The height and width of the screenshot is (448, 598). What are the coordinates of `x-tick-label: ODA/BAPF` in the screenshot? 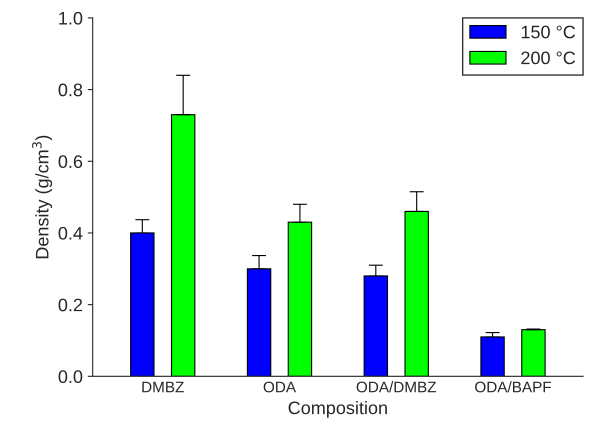 It's located at (513, 386).